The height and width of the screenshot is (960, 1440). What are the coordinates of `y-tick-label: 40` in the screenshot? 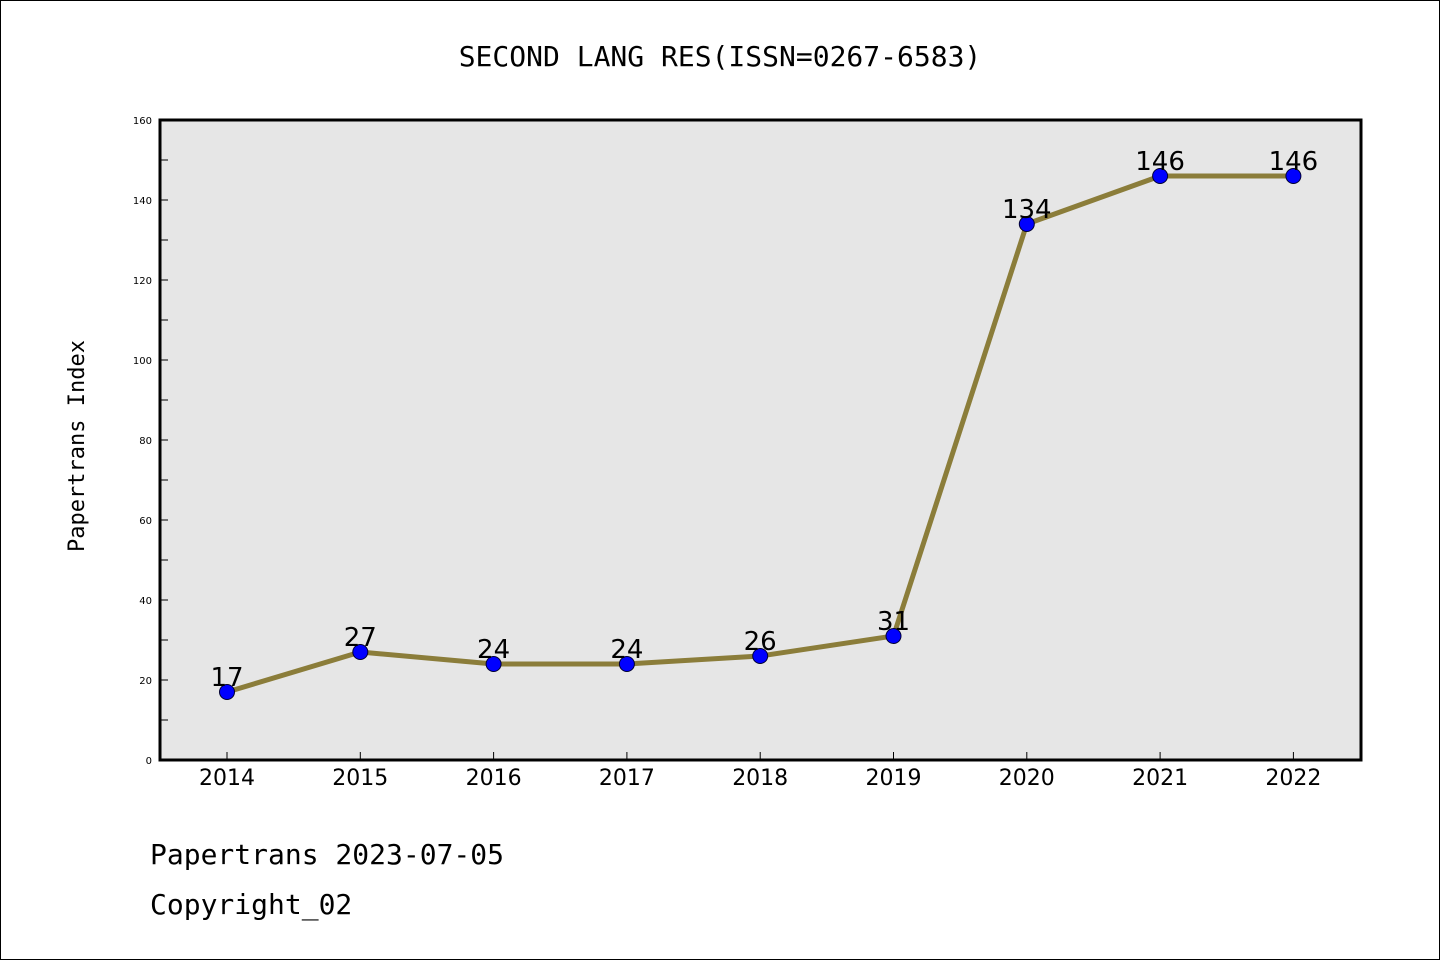 It's located at (145, 601).